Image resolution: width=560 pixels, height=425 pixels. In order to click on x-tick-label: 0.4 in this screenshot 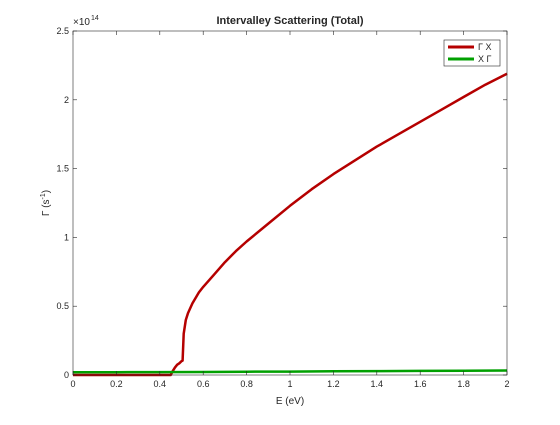, I will do `click(160, 384)`.